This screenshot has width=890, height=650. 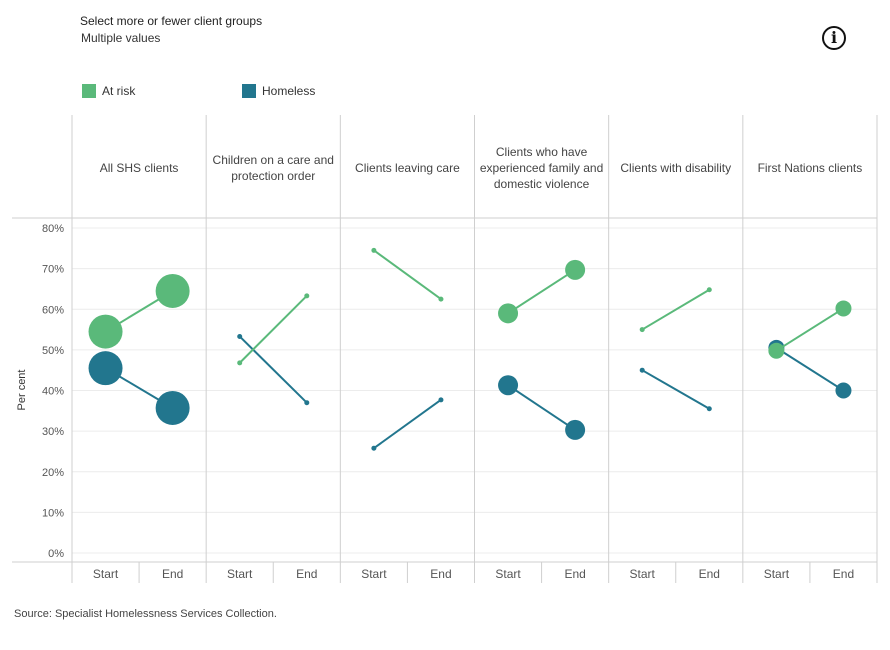 What do you see at coordinates (273, 160) in the screenshot?
I see `panel-title-line: Children on a care and` at bounding box center [273, 160].